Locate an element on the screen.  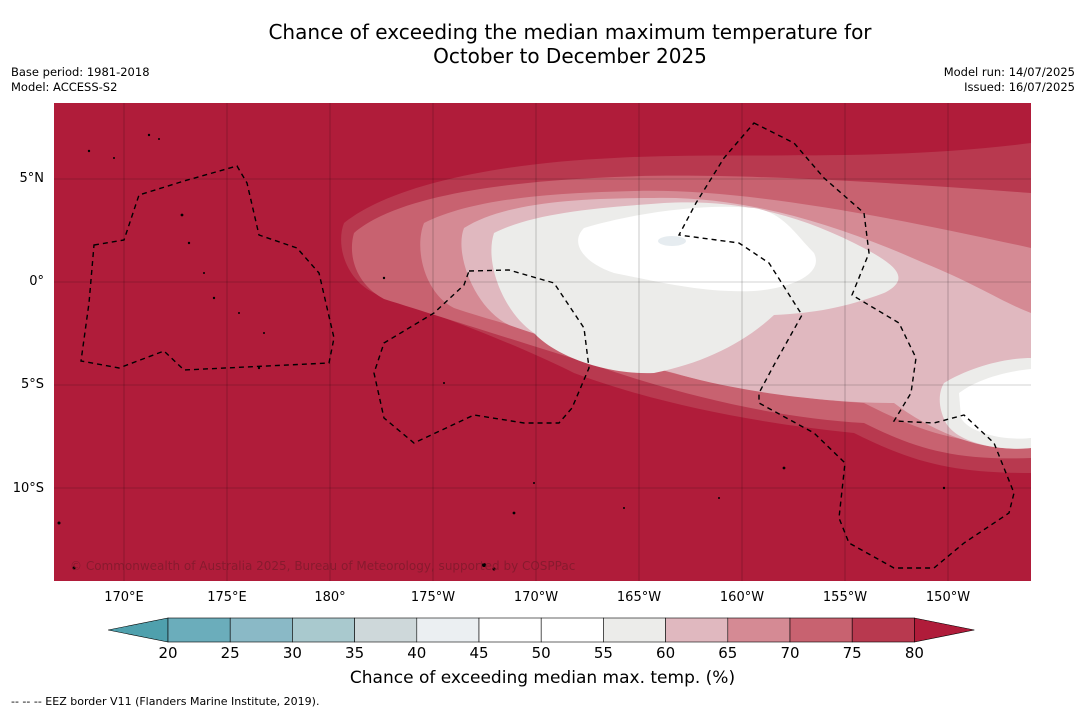
base-period: Base period: 1981-2018 is located at coordinates (80, 72).